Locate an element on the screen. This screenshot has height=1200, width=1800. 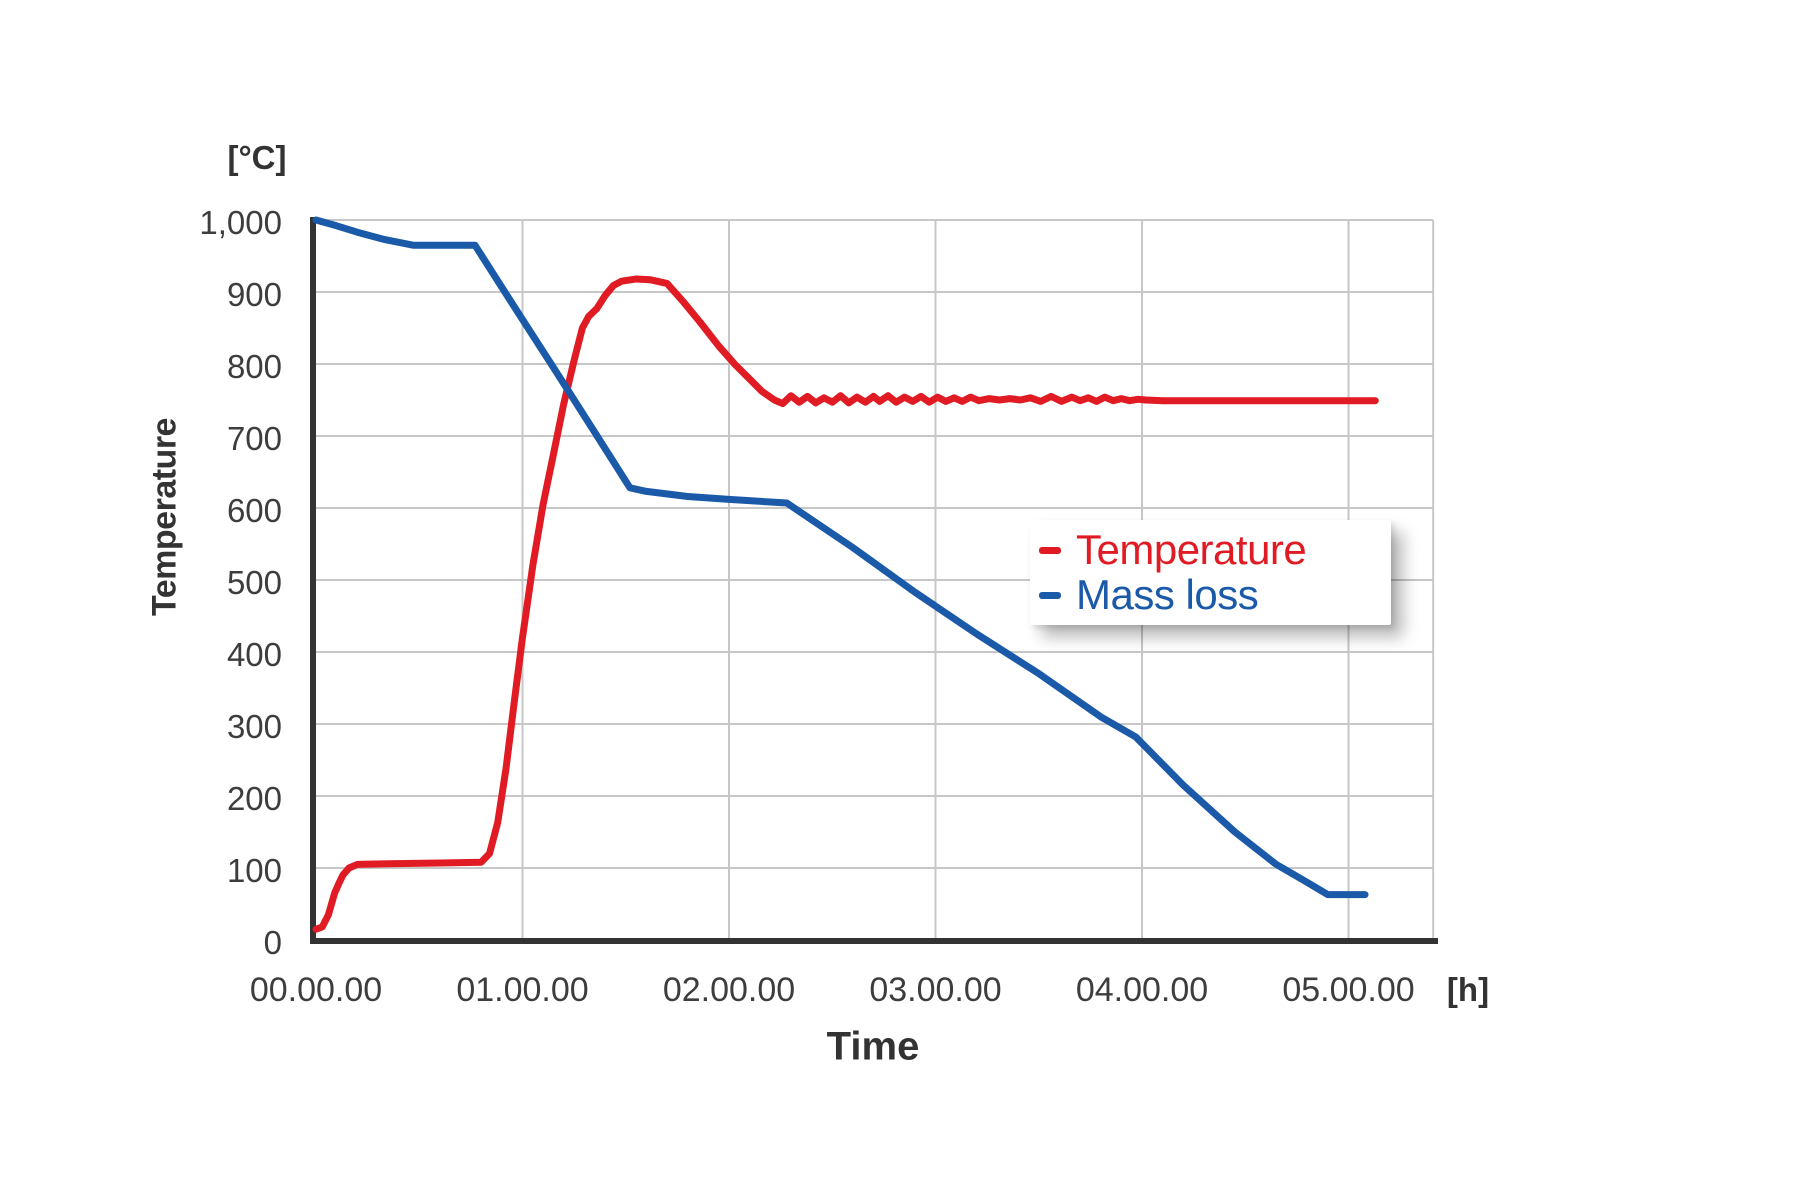
x-tick-label: 04.00.00 is located at coordinates (1142, 990).